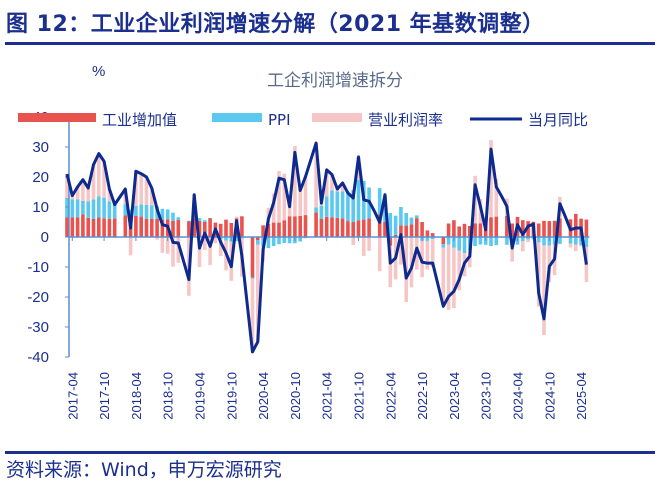  I want to click on figure-title: 图 12：工业企业利润增速分解（2021 年基数调整）, so click(275, 24).